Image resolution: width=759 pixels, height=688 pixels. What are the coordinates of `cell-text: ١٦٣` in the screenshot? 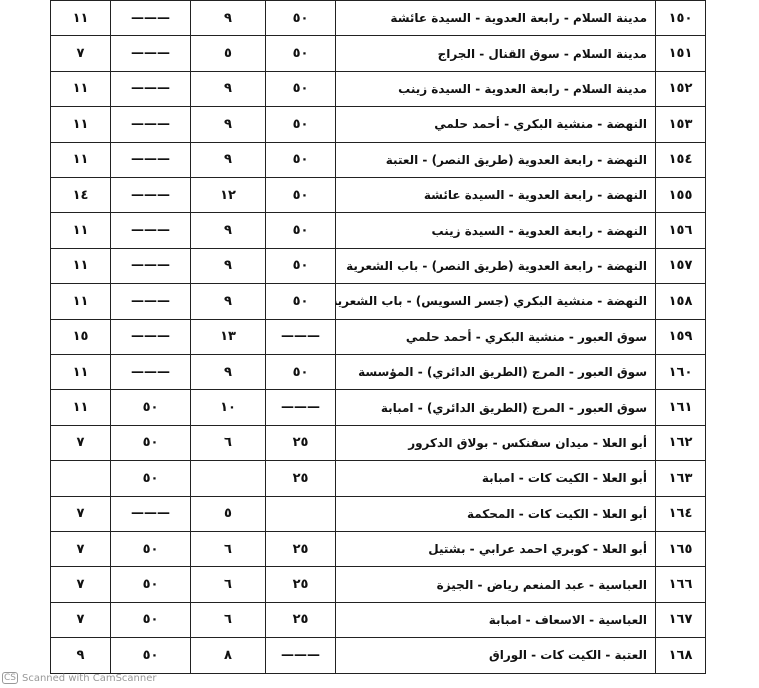 It's located at (680, 478).